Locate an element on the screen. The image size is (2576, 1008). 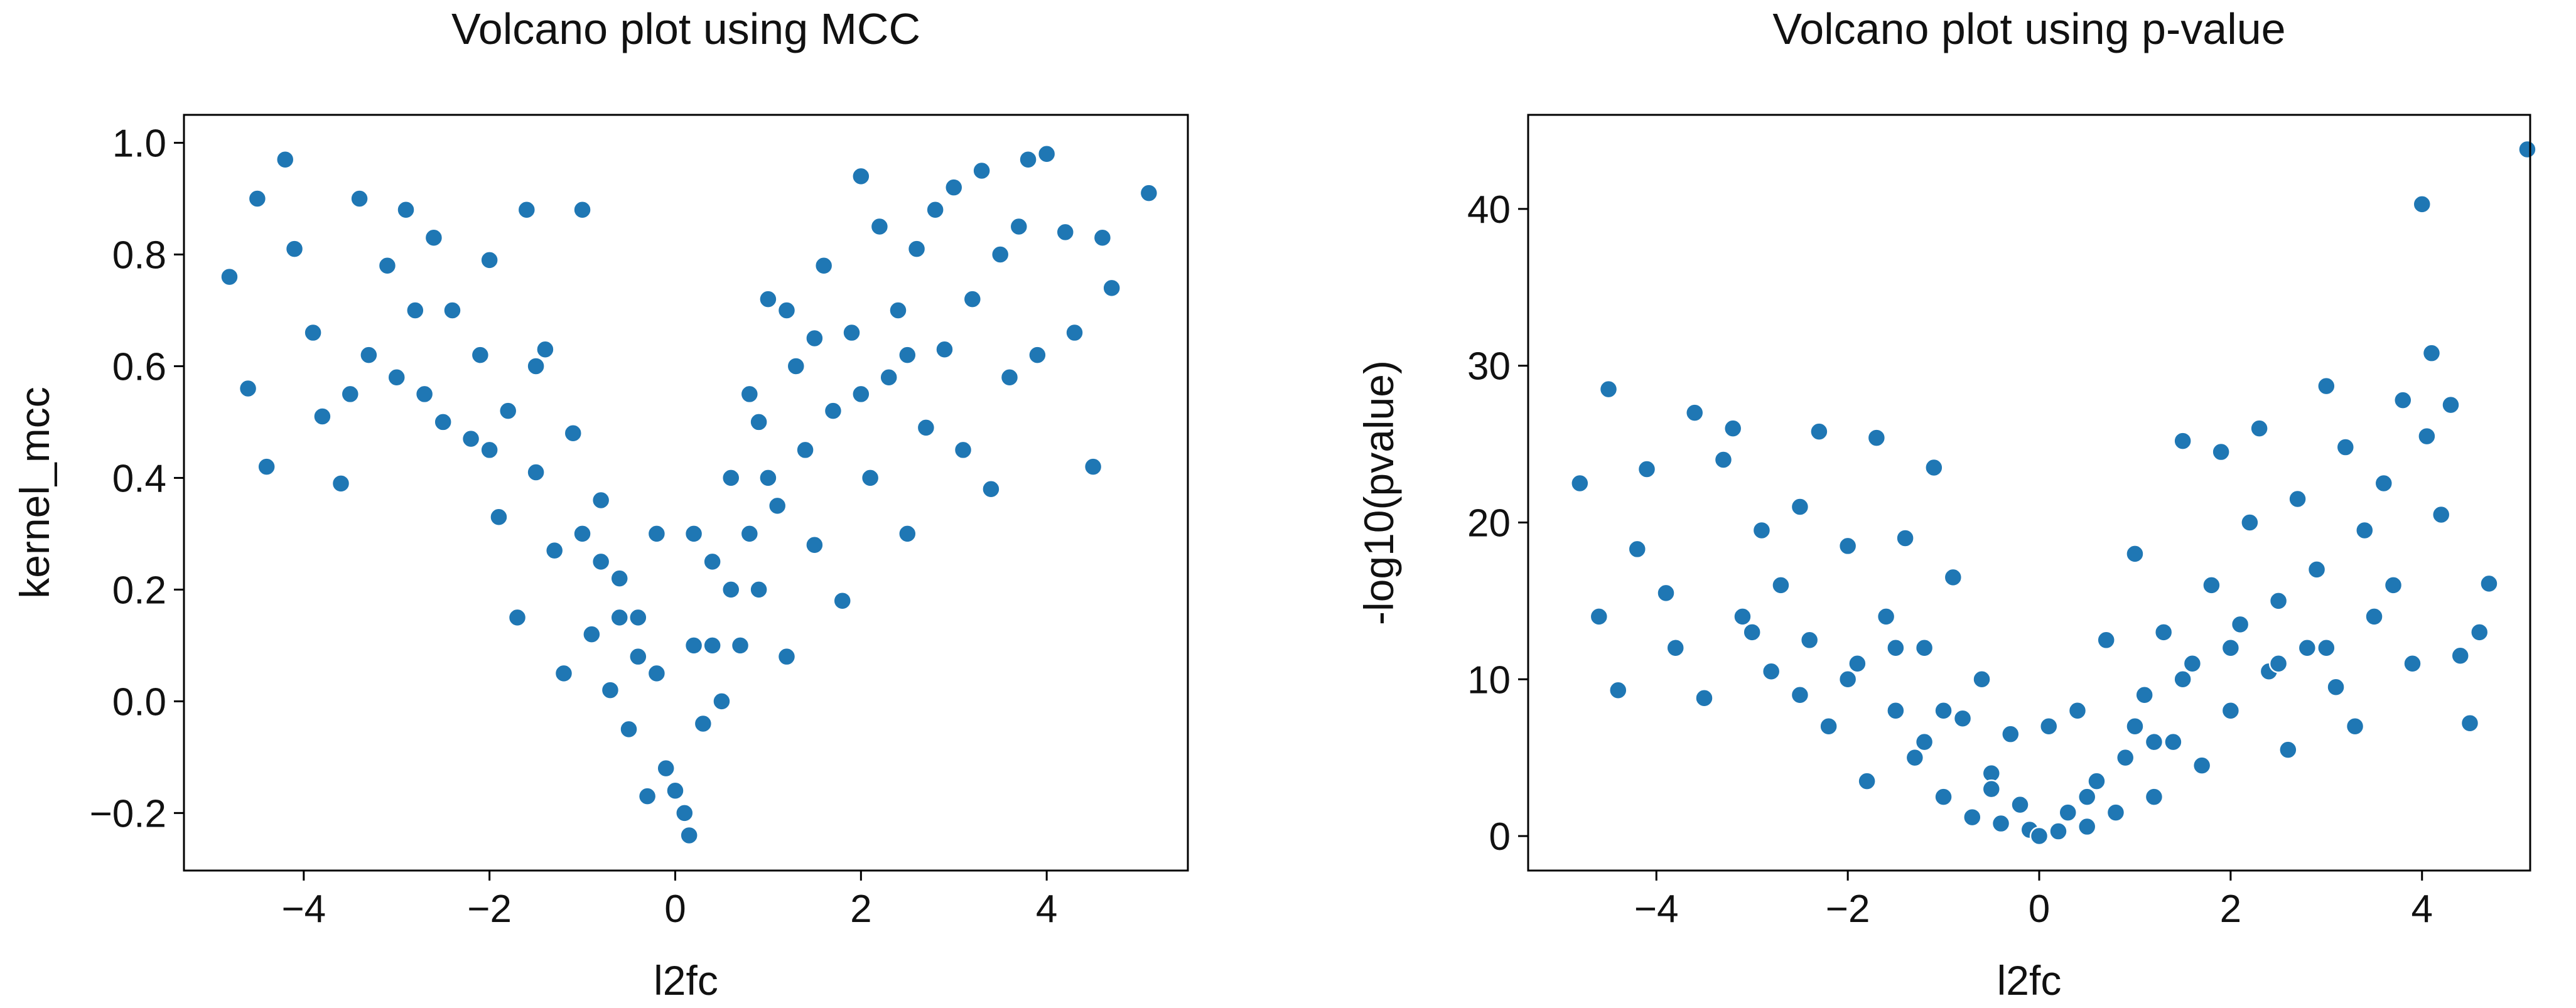
y-tick-label: −0.2 is located at coordinates (128, 813).